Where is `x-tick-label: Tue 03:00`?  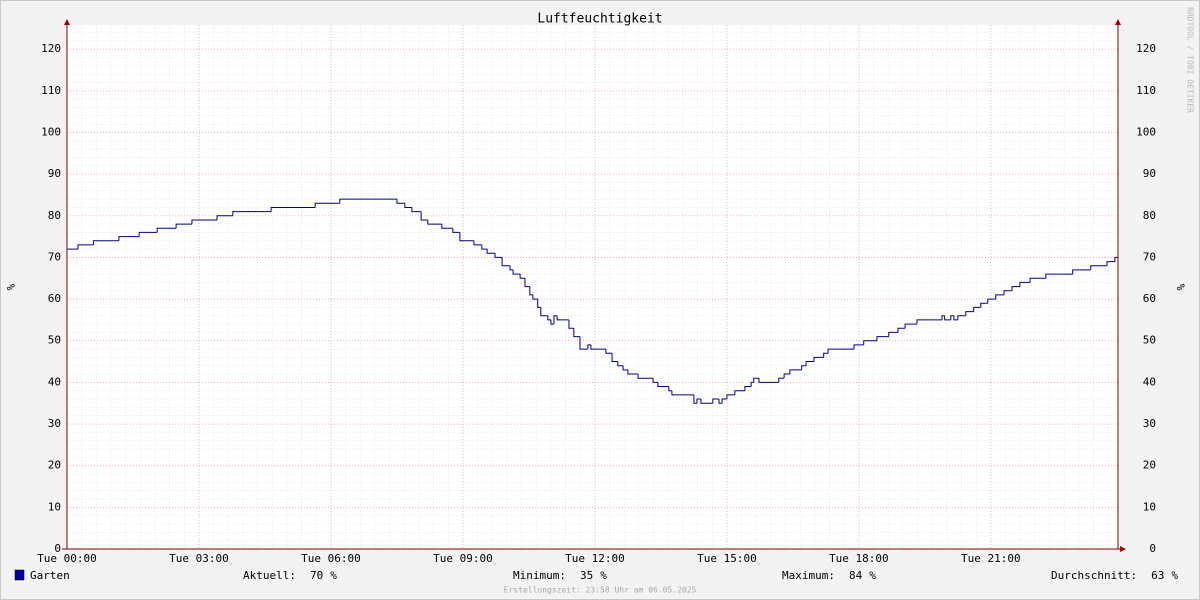 x-tick-label: Tue 03:00 is located at coordinates (199, 558).